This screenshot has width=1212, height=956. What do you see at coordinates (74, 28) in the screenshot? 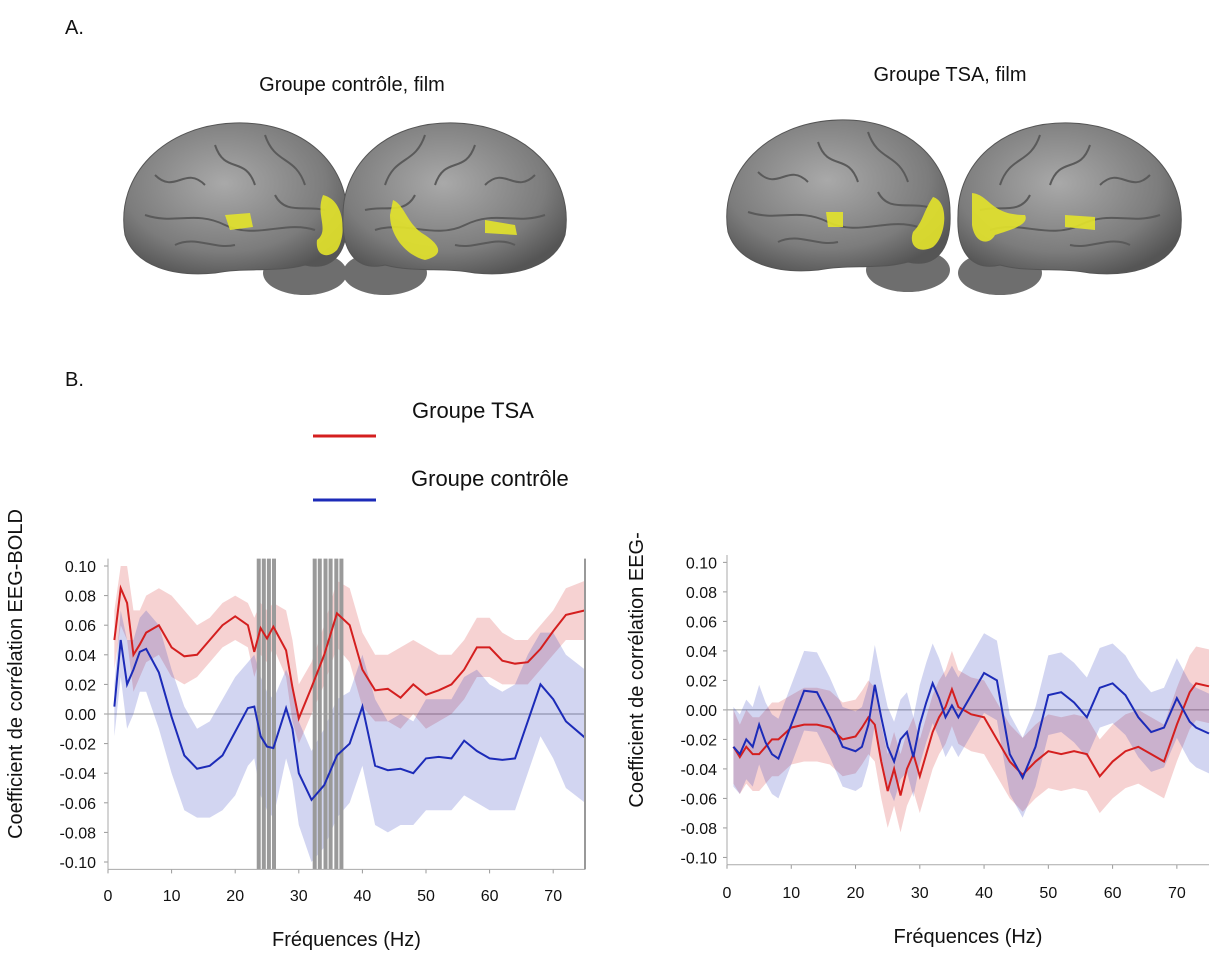
I see `panel-label: A.` at bounding box center [74, 28].